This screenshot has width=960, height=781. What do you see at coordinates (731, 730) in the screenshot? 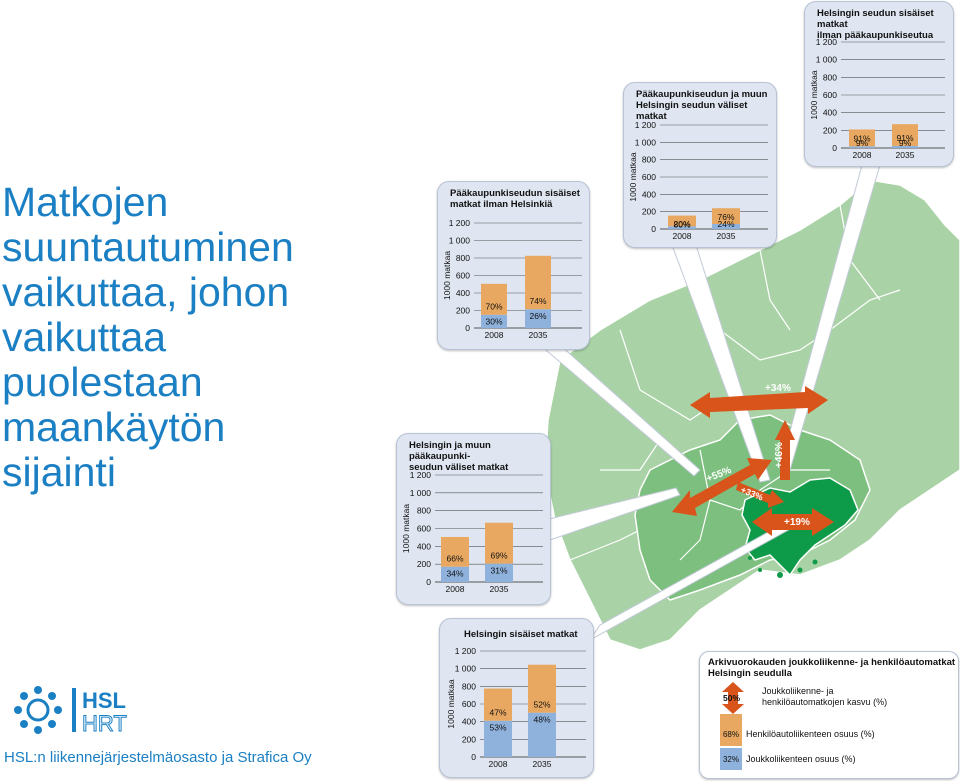
I see `legend-car-swatch` at bounding box center [731, 730].